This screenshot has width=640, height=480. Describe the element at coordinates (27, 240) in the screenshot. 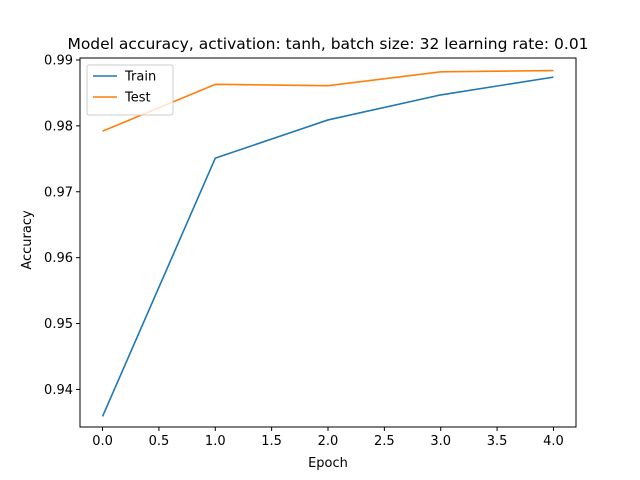

I see `y-axis-label: Accuracy` at that location.